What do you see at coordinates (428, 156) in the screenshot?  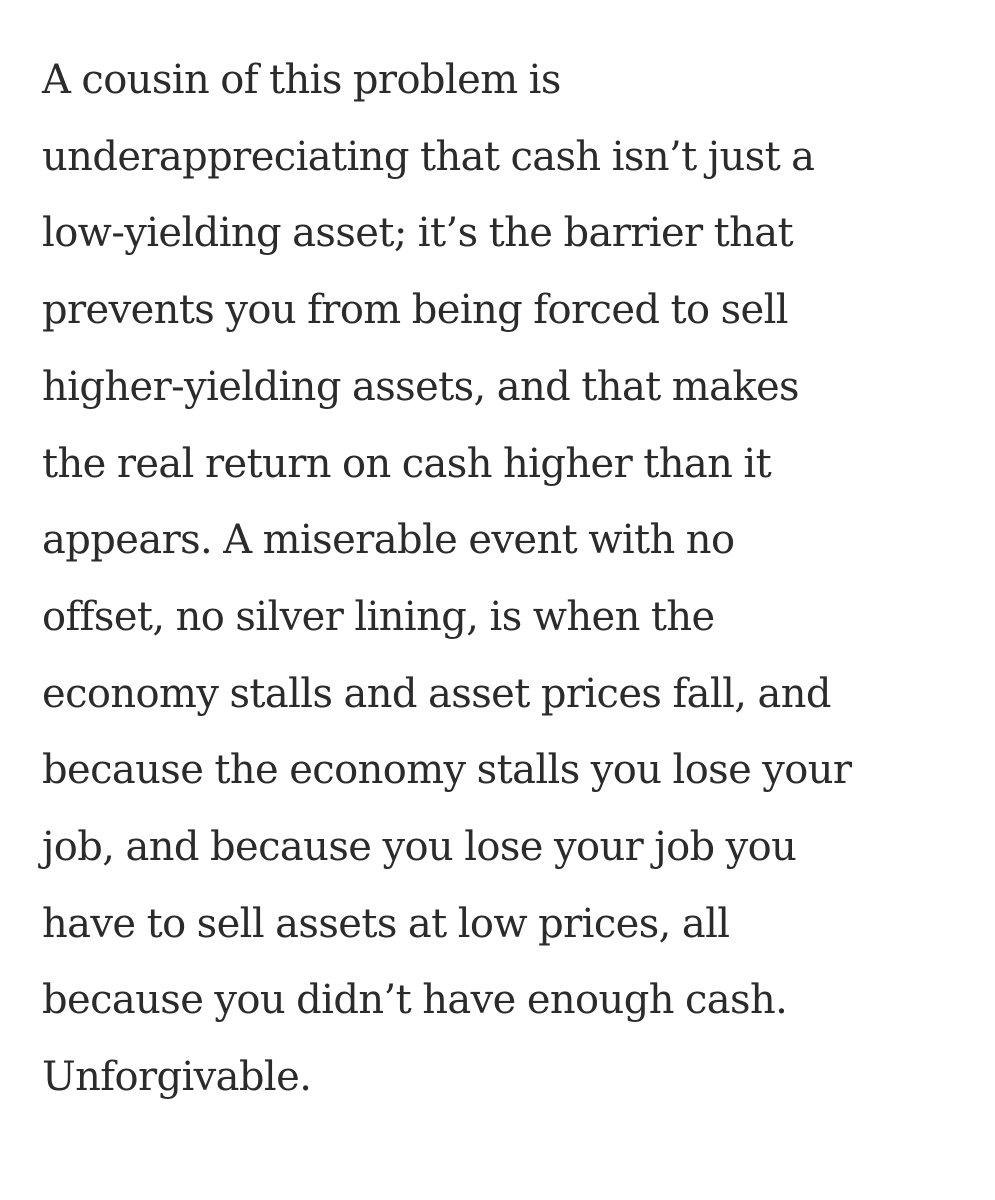 I see `paragraph-line: underappreciating that cash isn’t just a` at bounding box center [428, 156].